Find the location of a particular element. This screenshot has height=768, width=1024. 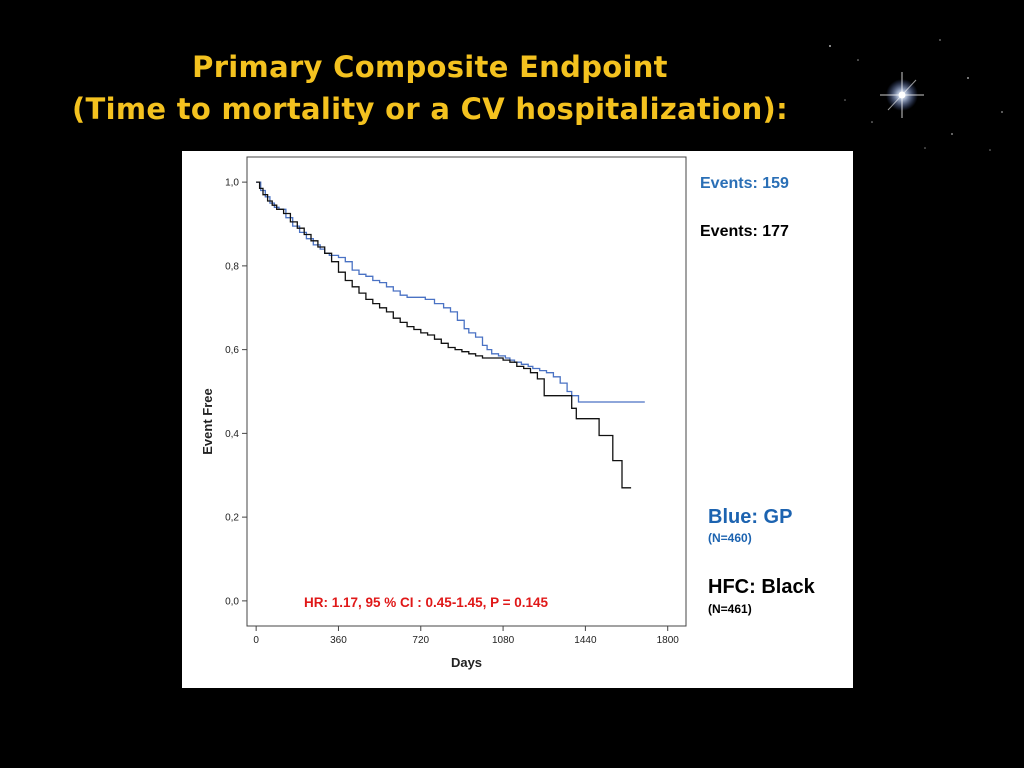

stats-annotation: HR: 1.17, 95 % CI : 0.45-1.45, P = 0.145 is located at coordinates (426, 602).